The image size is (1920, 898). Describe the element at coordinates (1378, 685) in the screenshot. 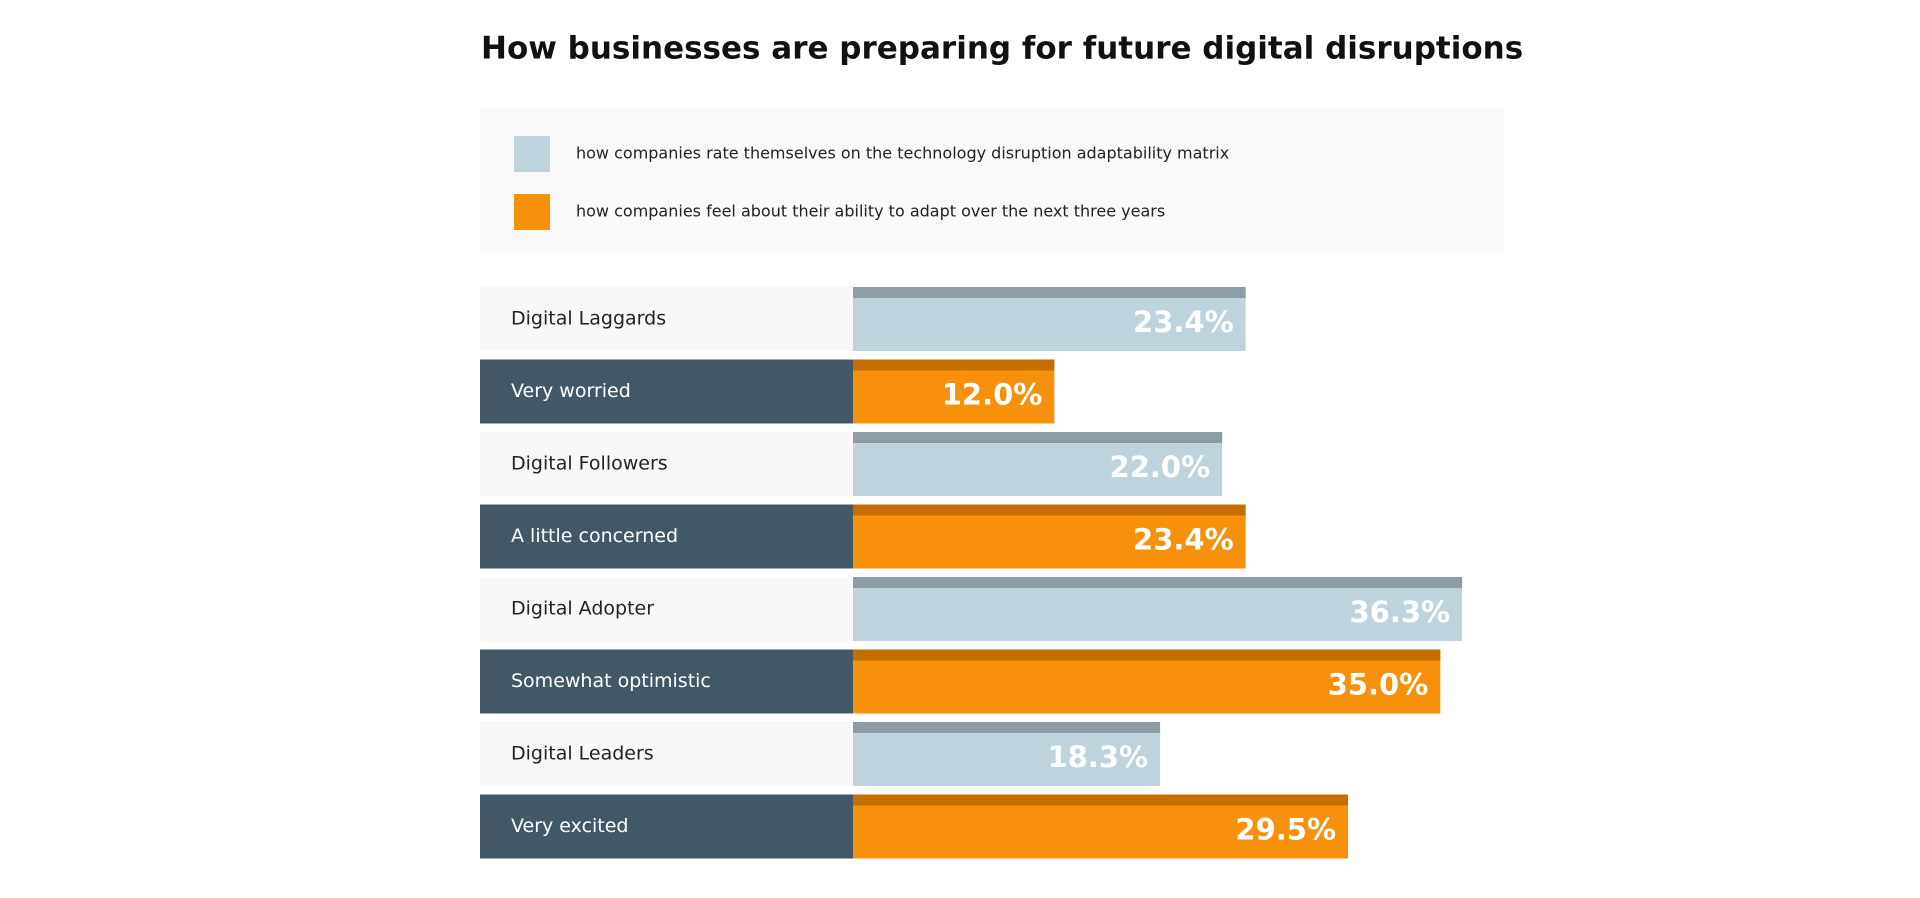

I see `value-label: 35.0%` at that location.